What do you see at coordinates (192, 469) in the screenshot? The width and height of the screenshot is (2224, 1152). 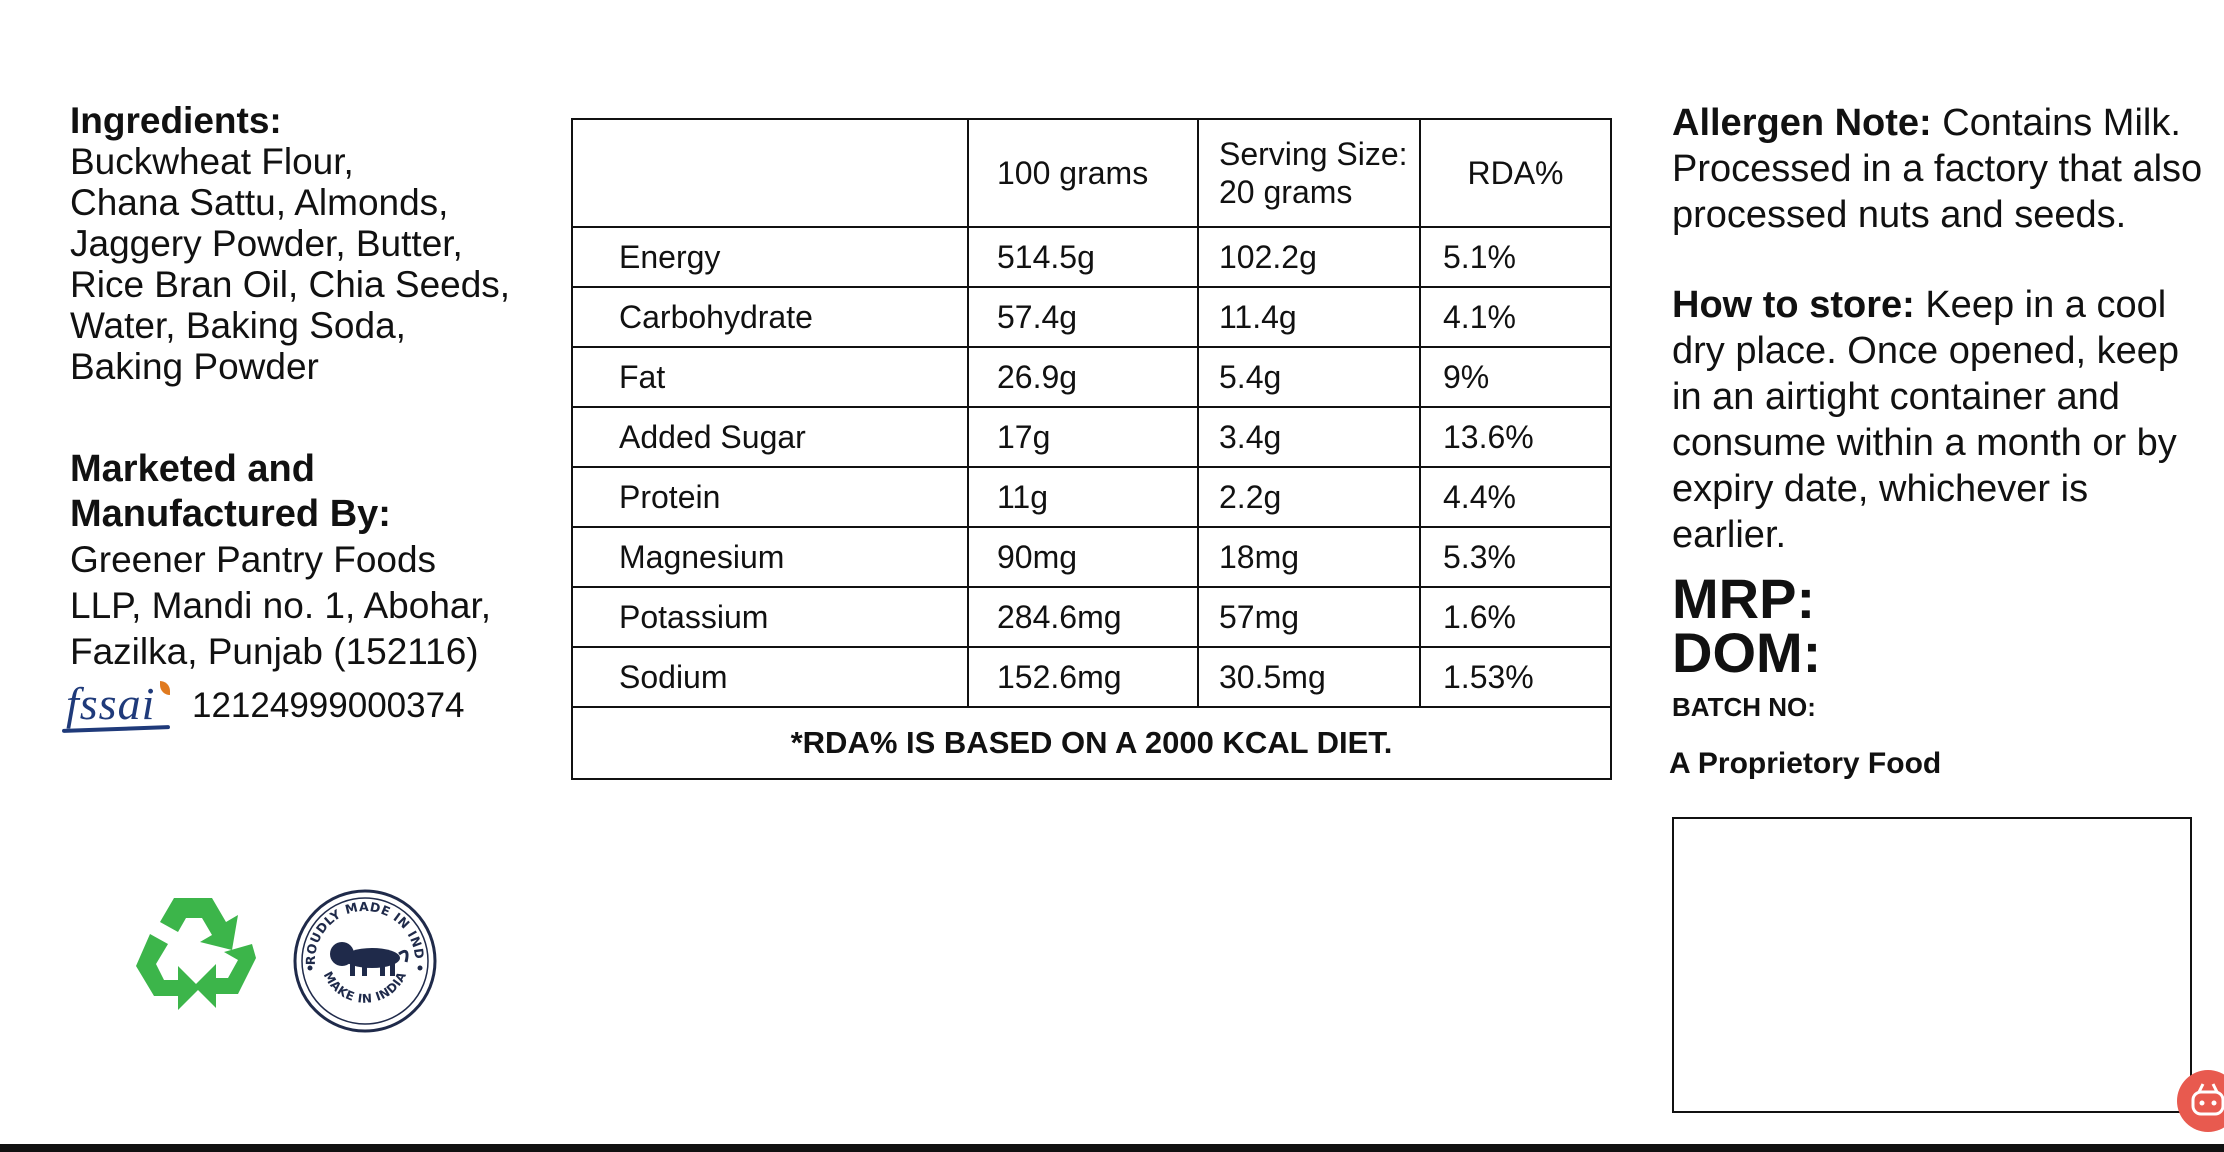 I see `manufacturer-title-line1: Marketed and` at bounding box center [192, 469].